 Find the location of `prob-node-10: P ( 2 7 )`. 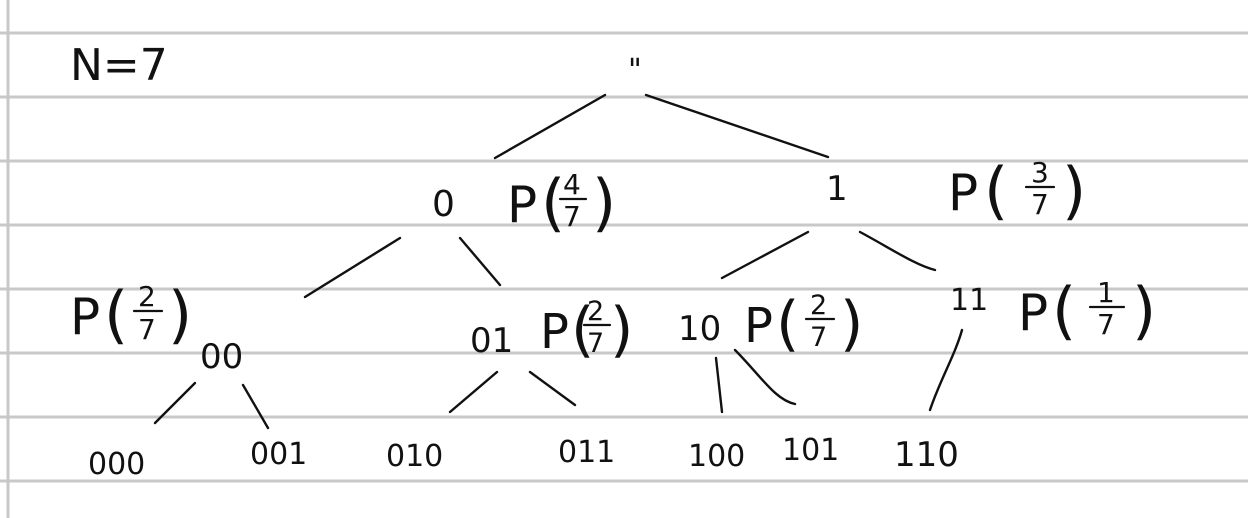

prob-node-10: P ( 2 7 ) is located at coordinates (803, 324).